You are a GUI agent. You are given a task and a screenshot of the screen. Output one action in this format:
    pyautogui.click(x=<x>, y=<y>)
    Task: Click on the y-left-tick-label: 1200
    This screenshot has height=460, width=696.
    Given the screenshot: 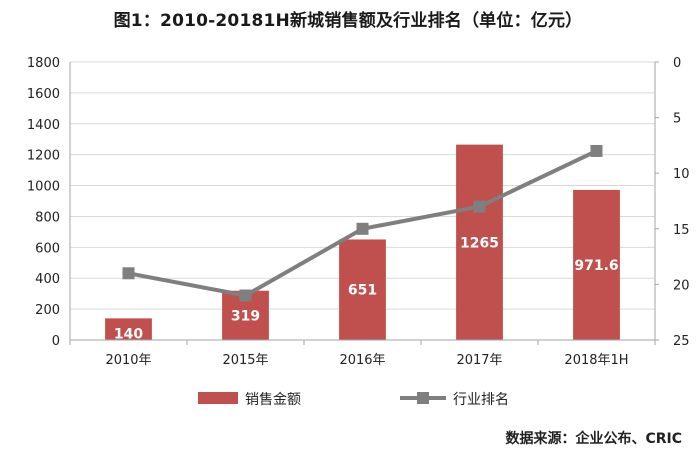 What is the action you would take?
    pyautogui.click(x=43, y=156)
    